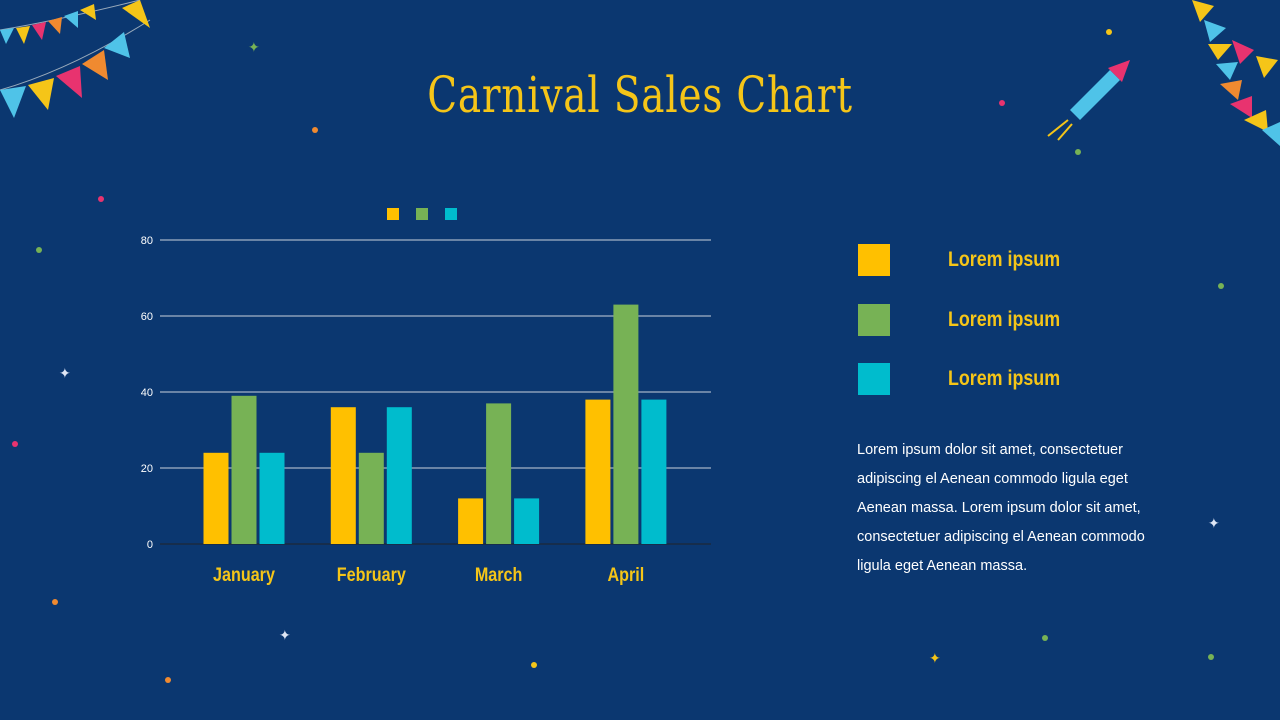  I want to click on x-tick-label: January, so click(244, 575).